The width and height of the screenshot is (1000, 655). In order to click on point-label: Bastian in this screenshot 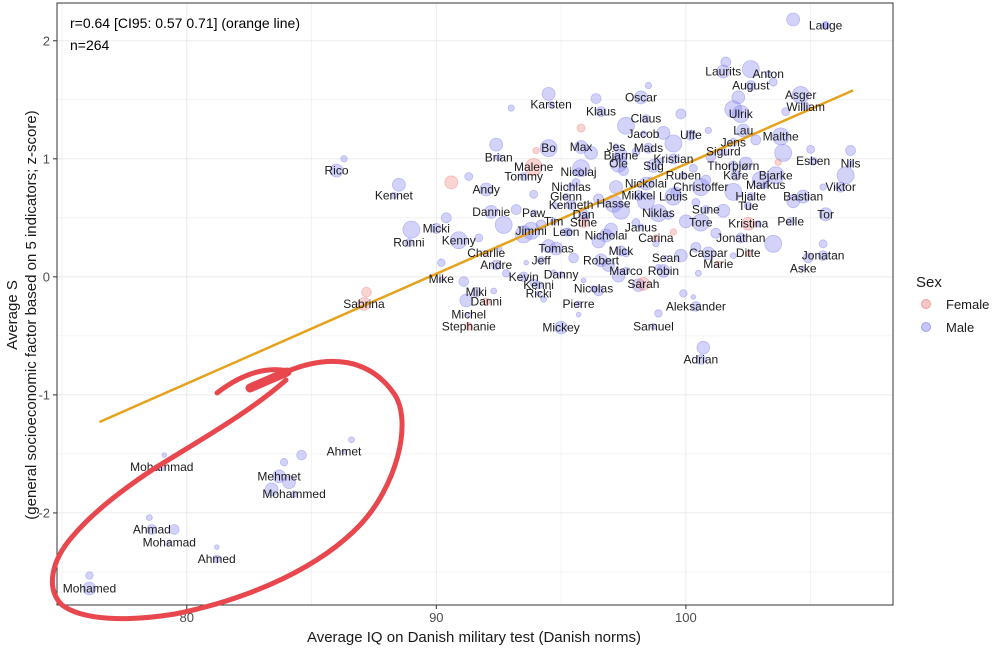, I will do `click(803, 197)`.